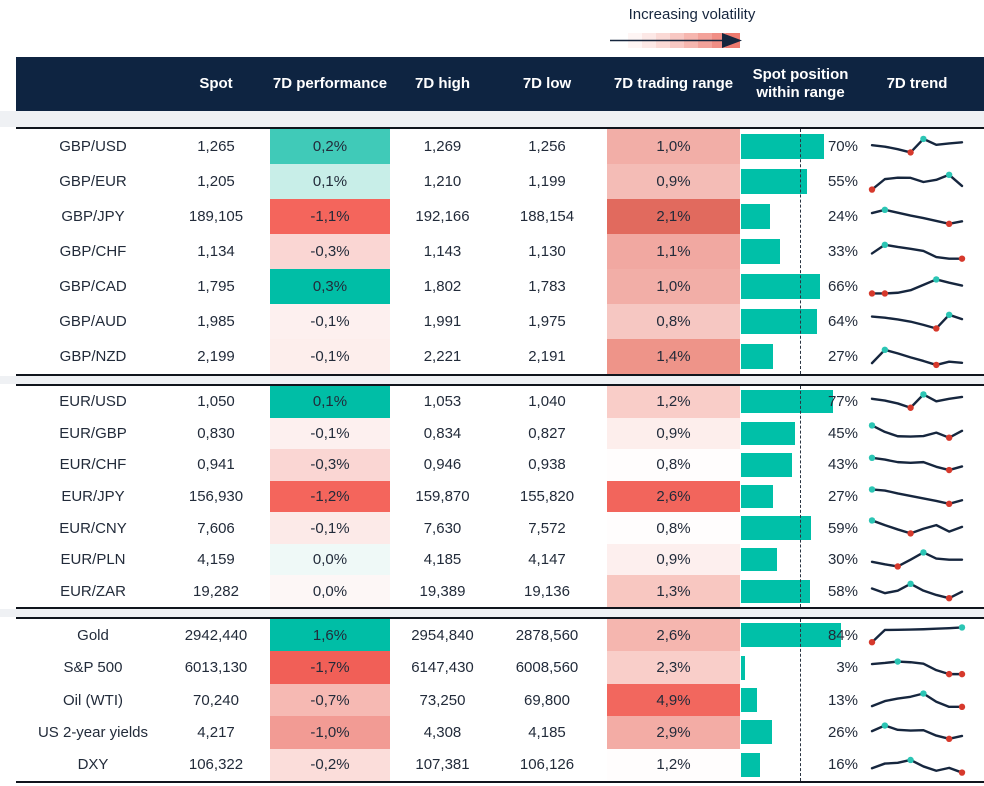 This screenshot has height=786, width=984. I want to click on performance-cell: 1,6%, so click(330, 635).